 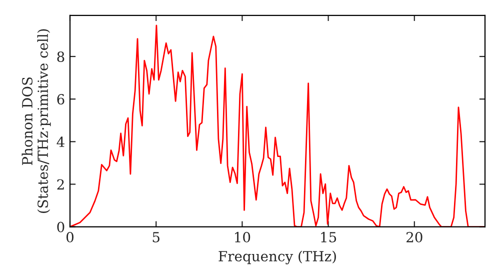 I want to click on y-tick-label: 0, so click(x=60, y=227).